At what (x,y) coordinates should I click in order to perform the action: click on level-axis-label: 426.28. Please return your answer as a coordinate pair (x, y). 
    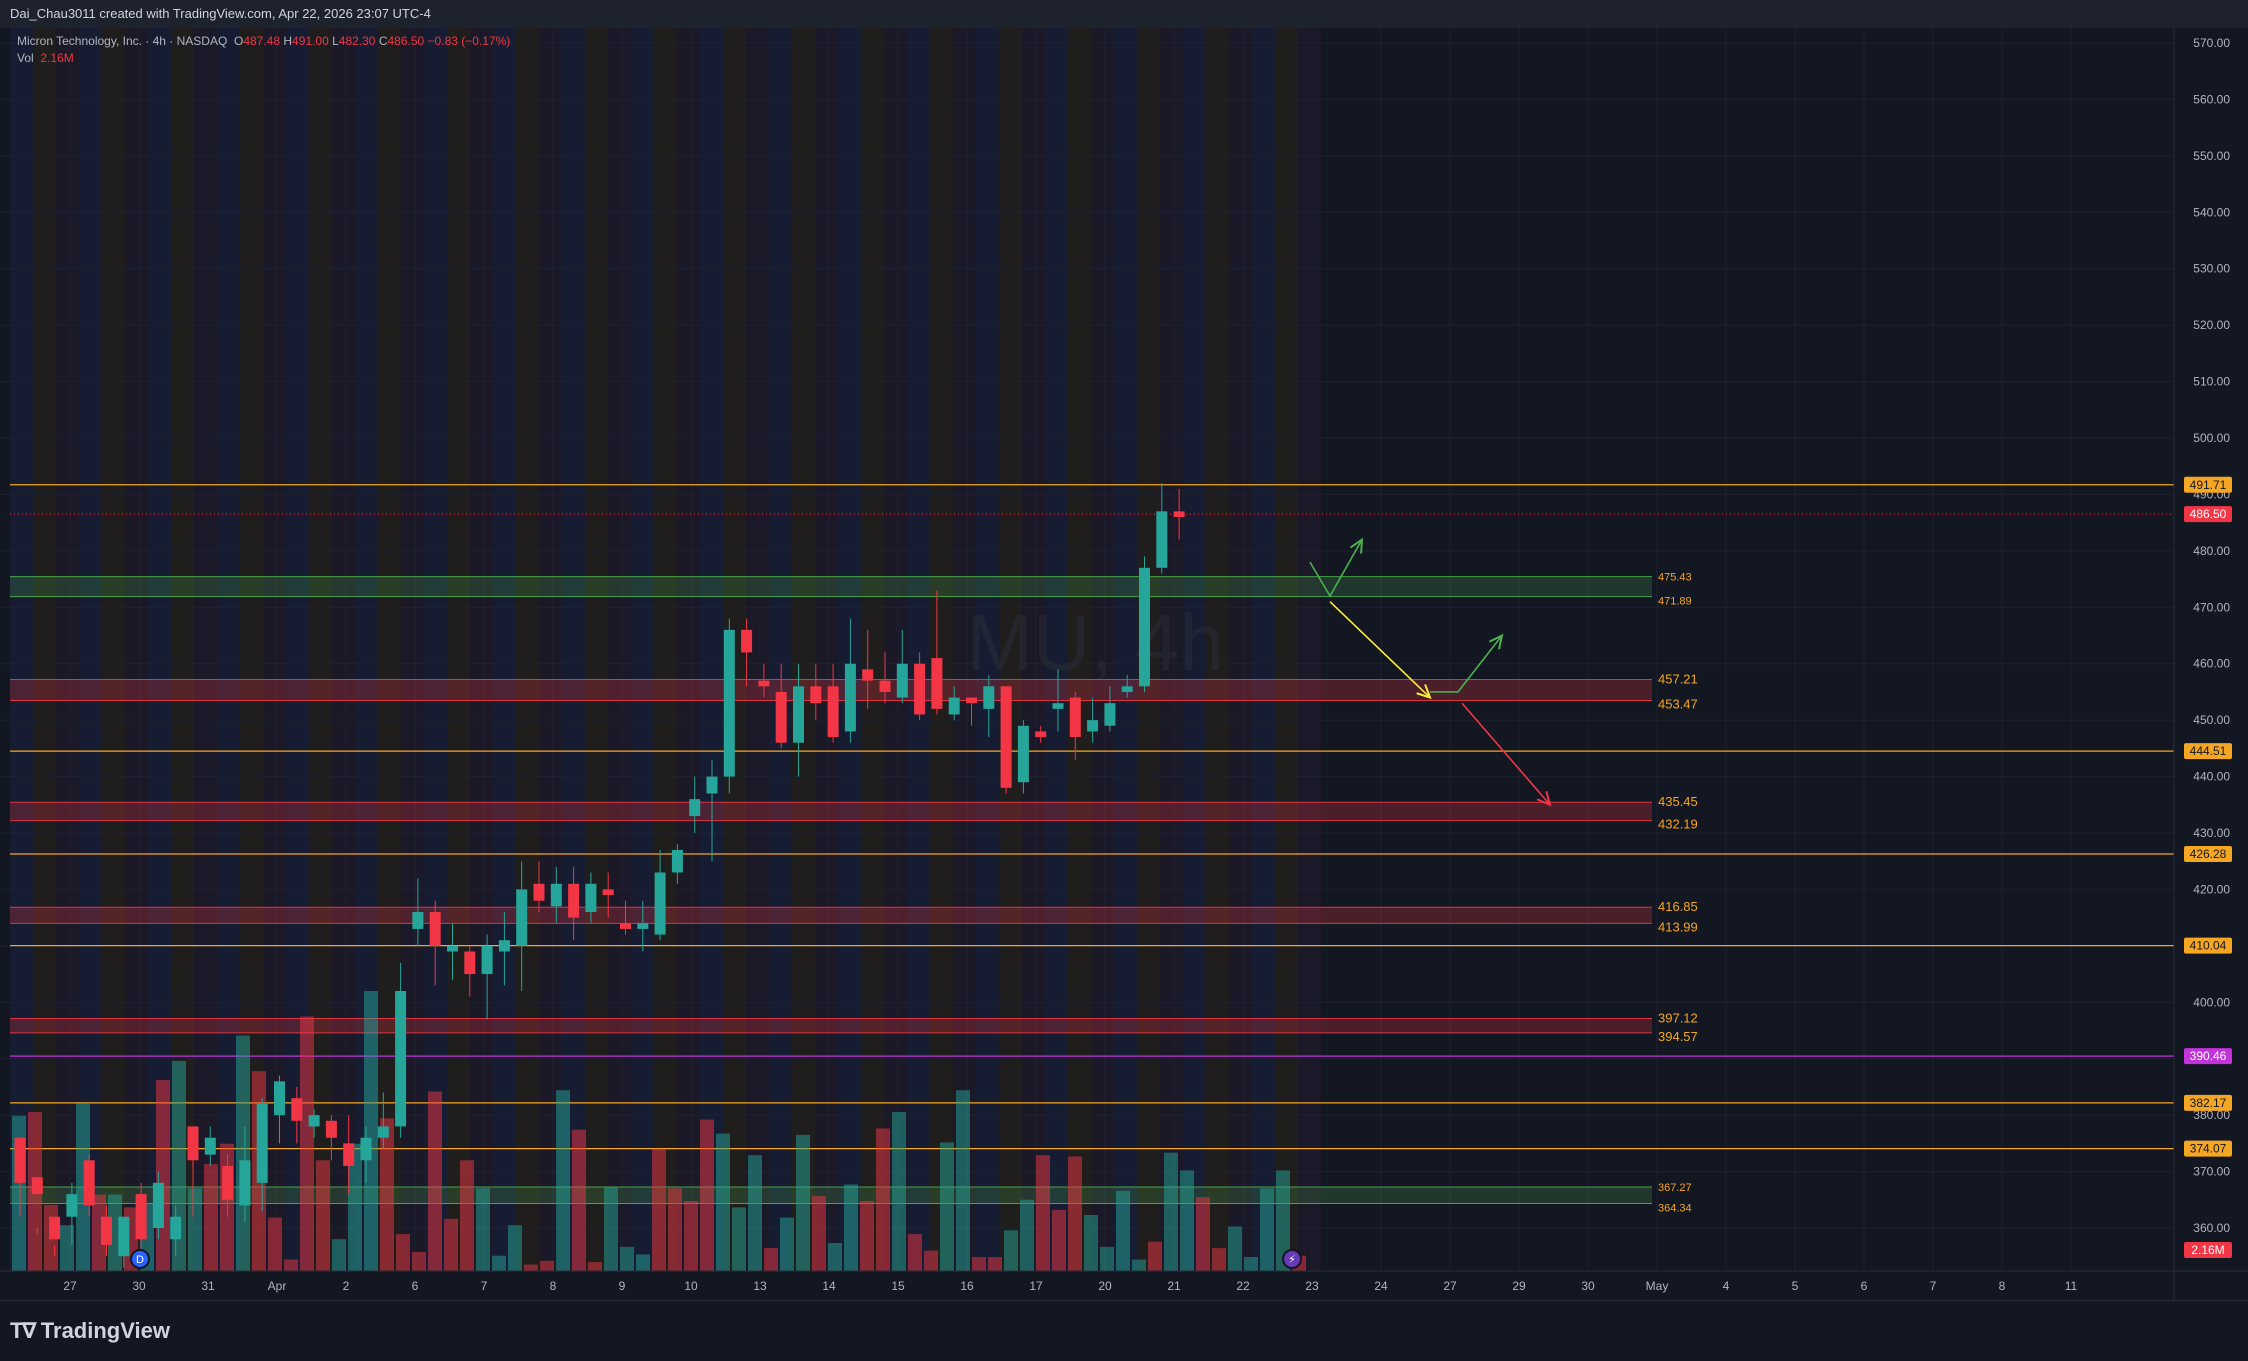
    Looking at the image, I should click on (2208, 854).